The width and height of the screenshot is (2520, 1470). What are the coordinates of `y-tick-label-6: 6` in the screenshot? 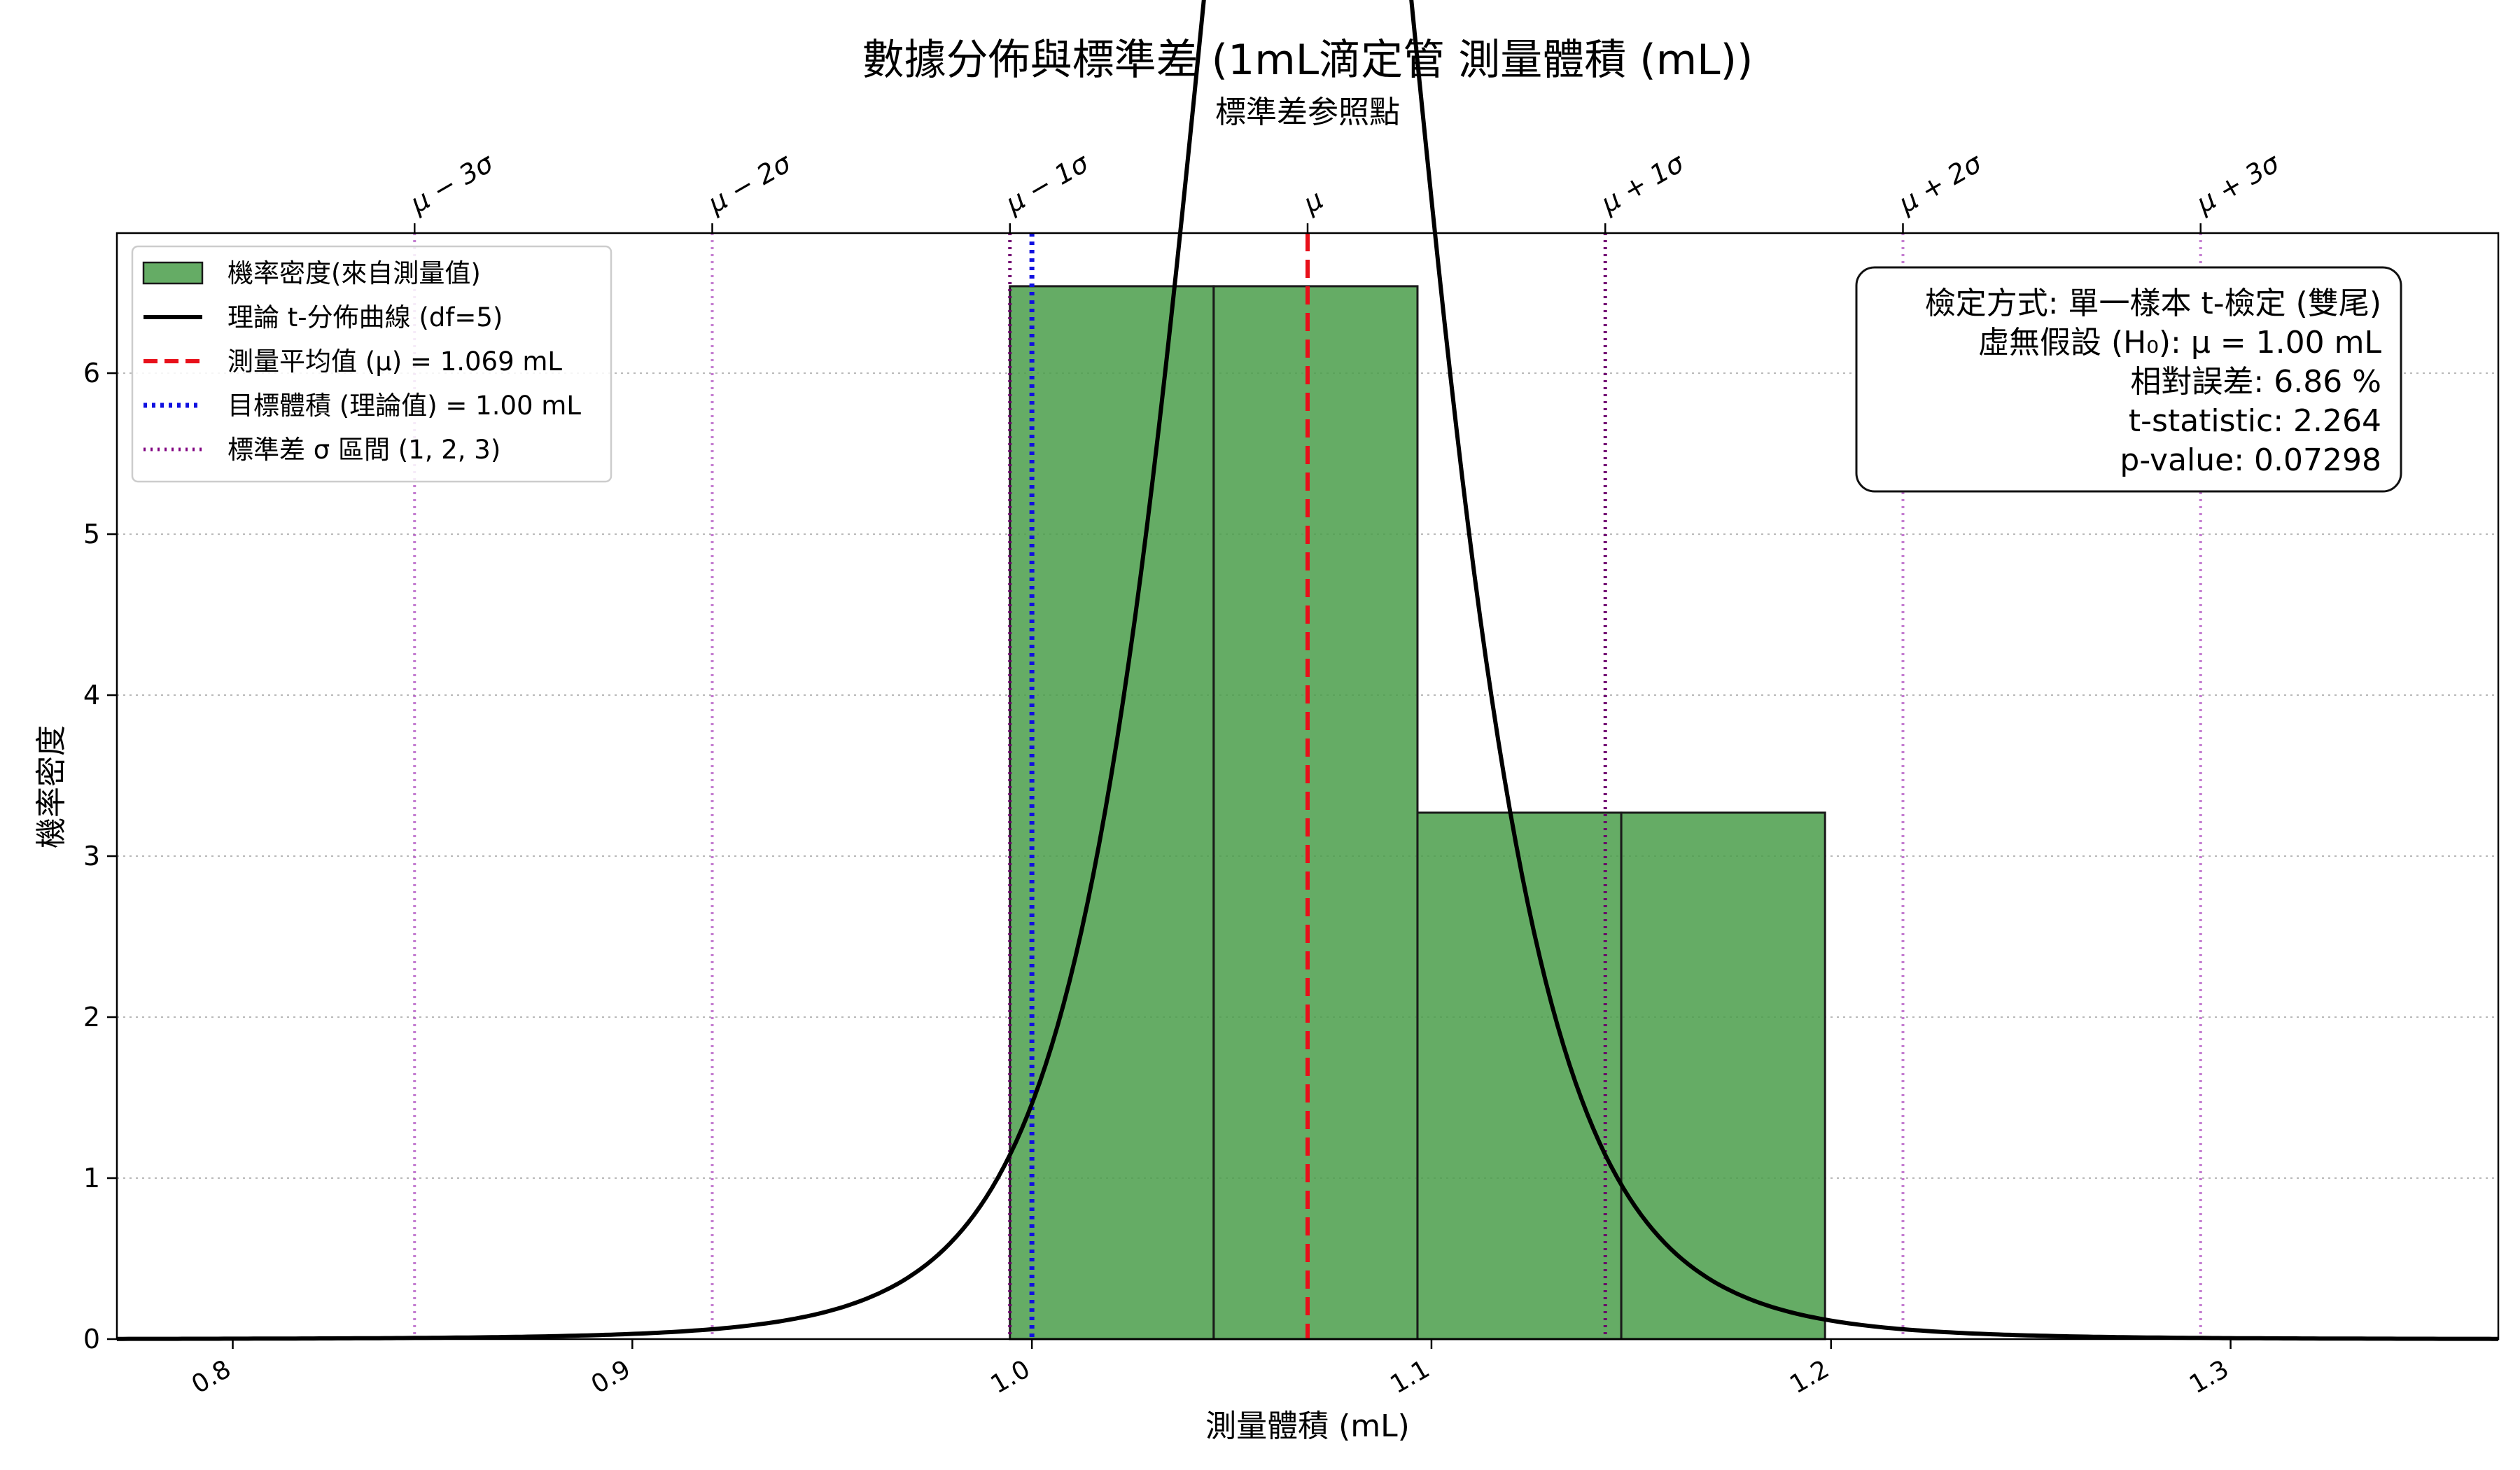 It's located at (91, 373).